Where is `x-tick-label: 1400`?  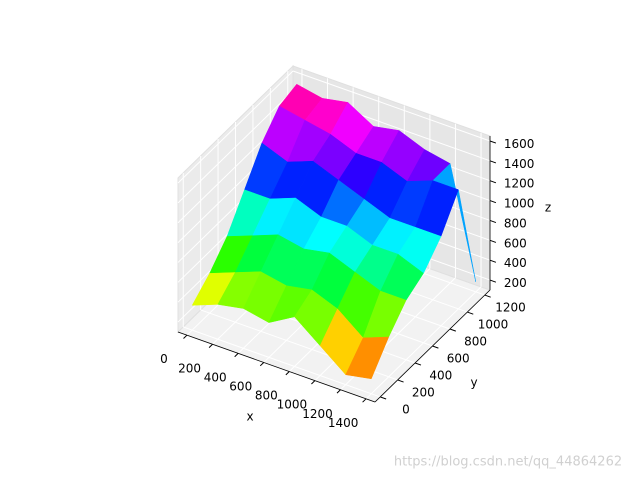 x-tick-label: 1400 is located at coordinates (343, 423).